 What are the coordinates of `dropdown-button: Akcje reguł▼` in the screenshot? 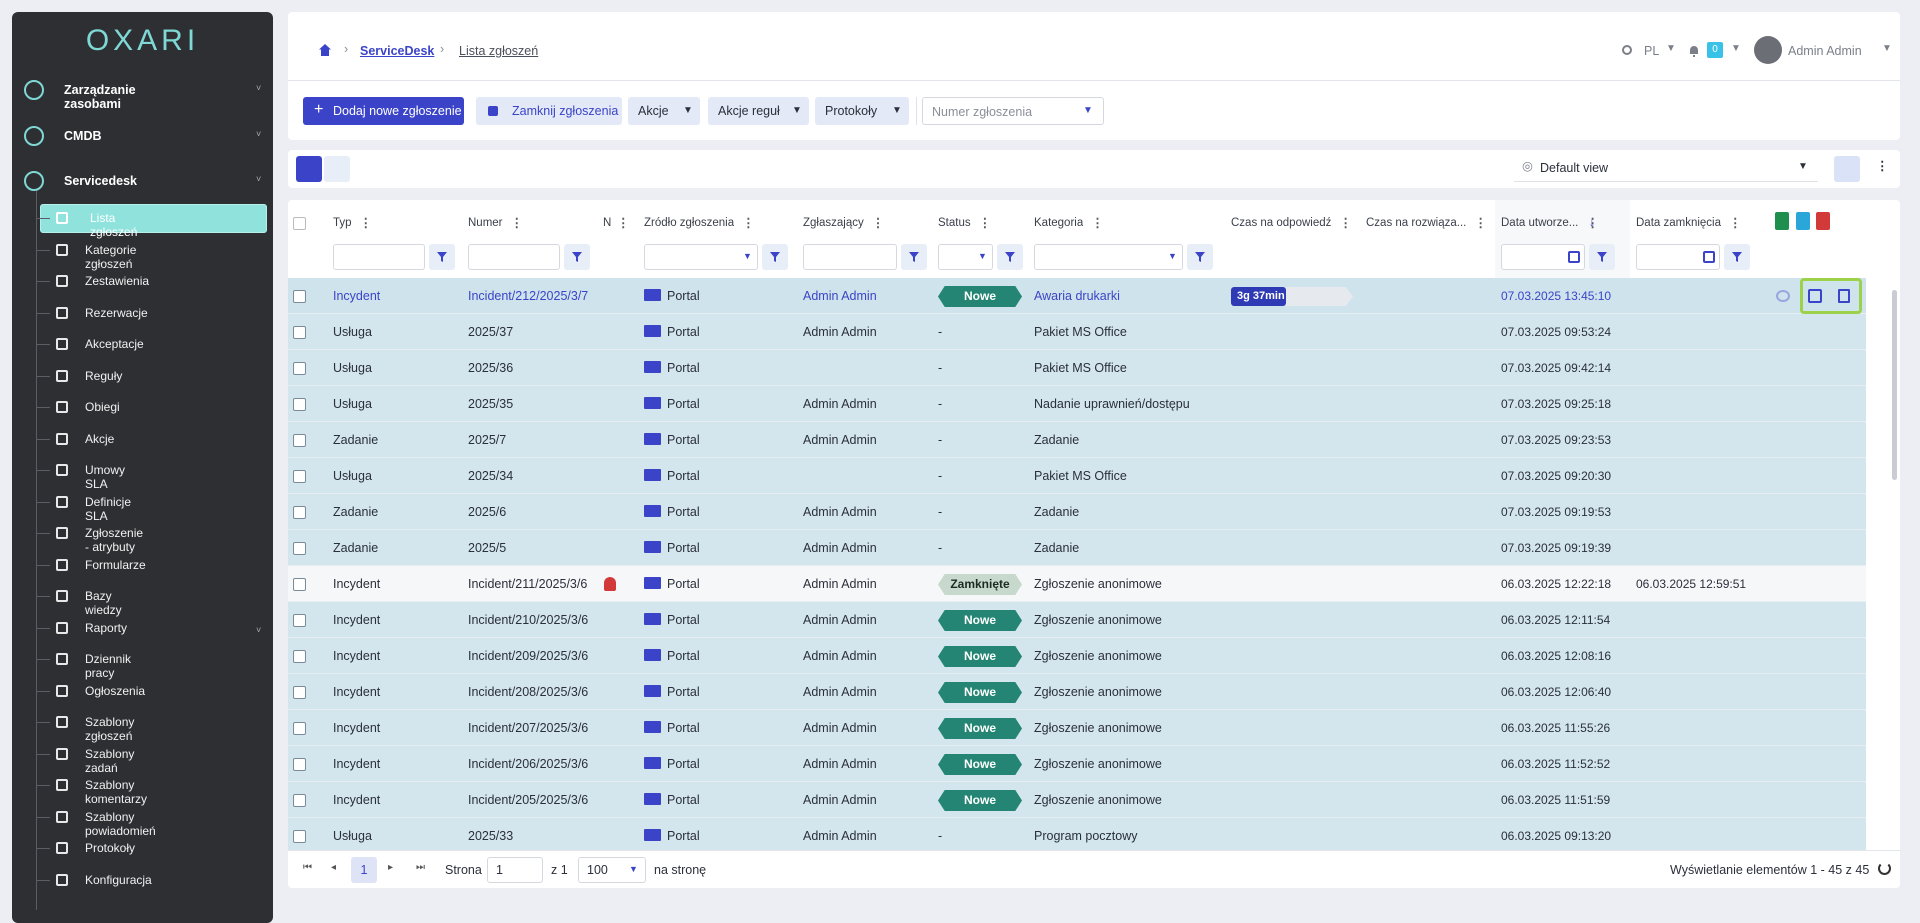 It's located at (758, 111).